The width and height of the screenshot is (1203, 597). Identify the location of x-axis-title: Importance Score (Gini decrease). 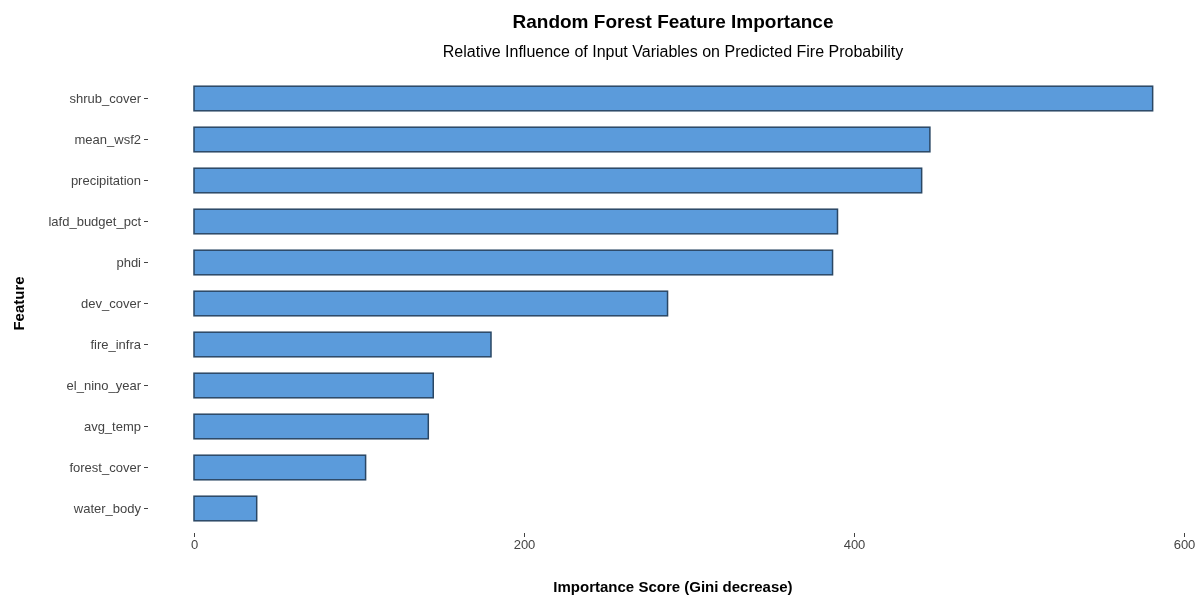
(673, 586).